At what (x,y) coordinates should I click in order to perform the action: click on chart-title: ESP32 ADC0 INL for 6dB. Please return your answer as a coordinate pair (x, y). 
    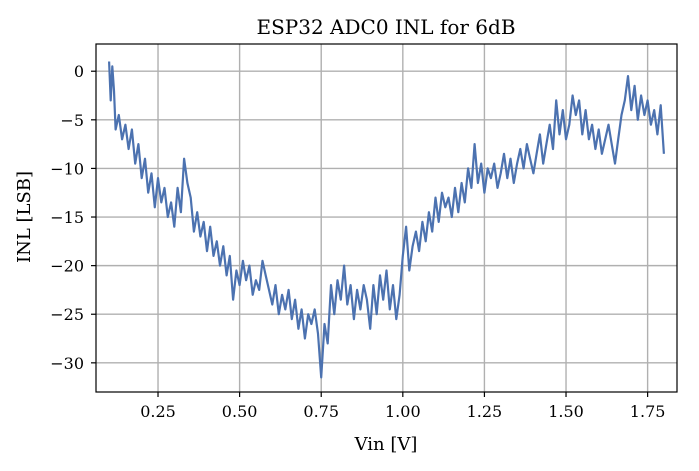
    Looking at the image, I should click on (385, 27).